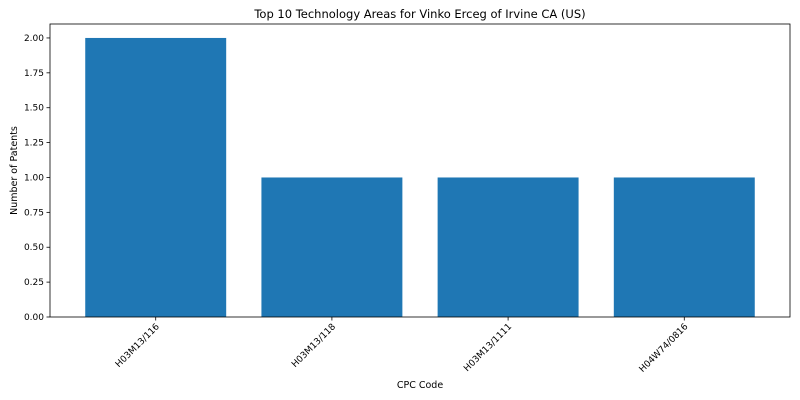 The width and height of the screenshot is (800, 400). I want to click on y-tick-label: 0.75, so click(34, 213).